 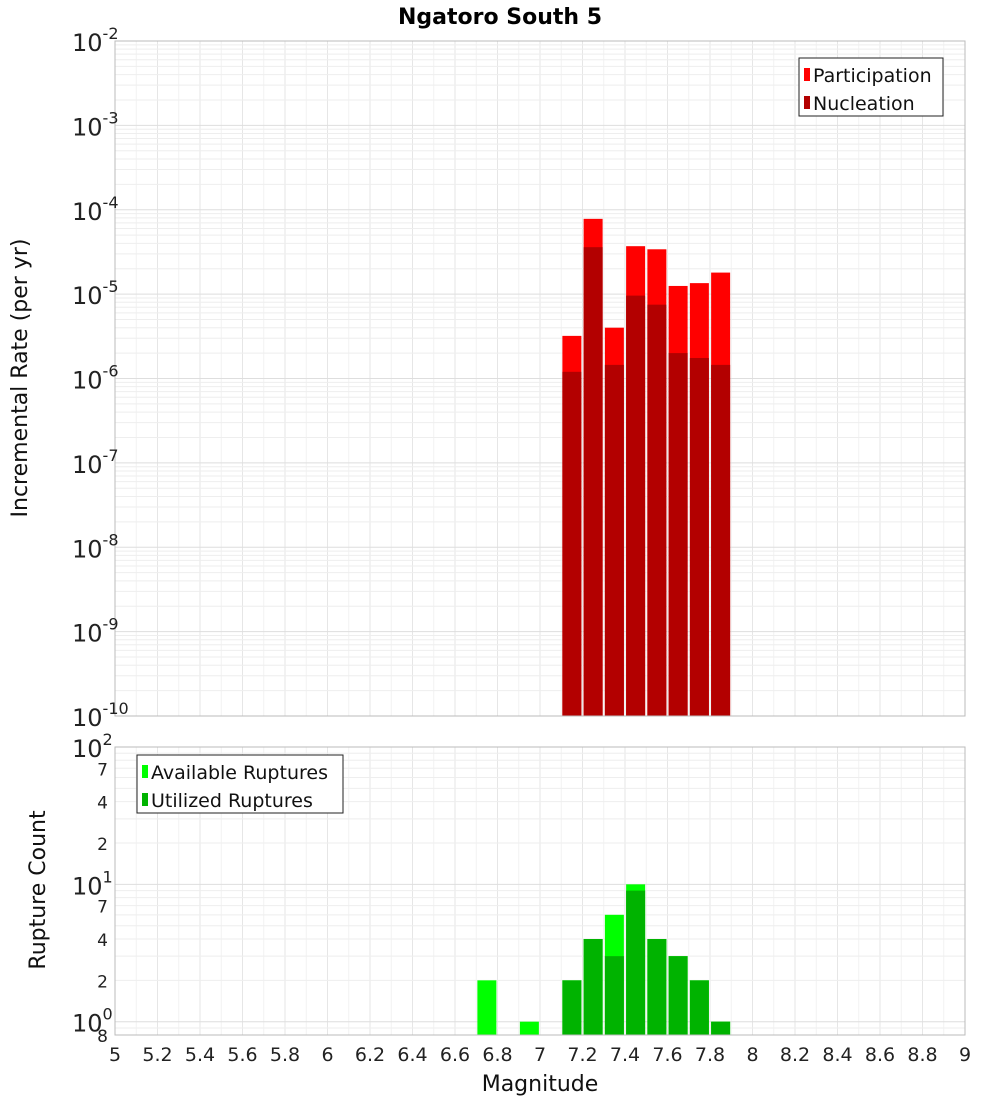 What do you see at coordinates (872, 76) in the screenshot?
I see `legend-entry-label: Participation` at bounding box center [872, 76].